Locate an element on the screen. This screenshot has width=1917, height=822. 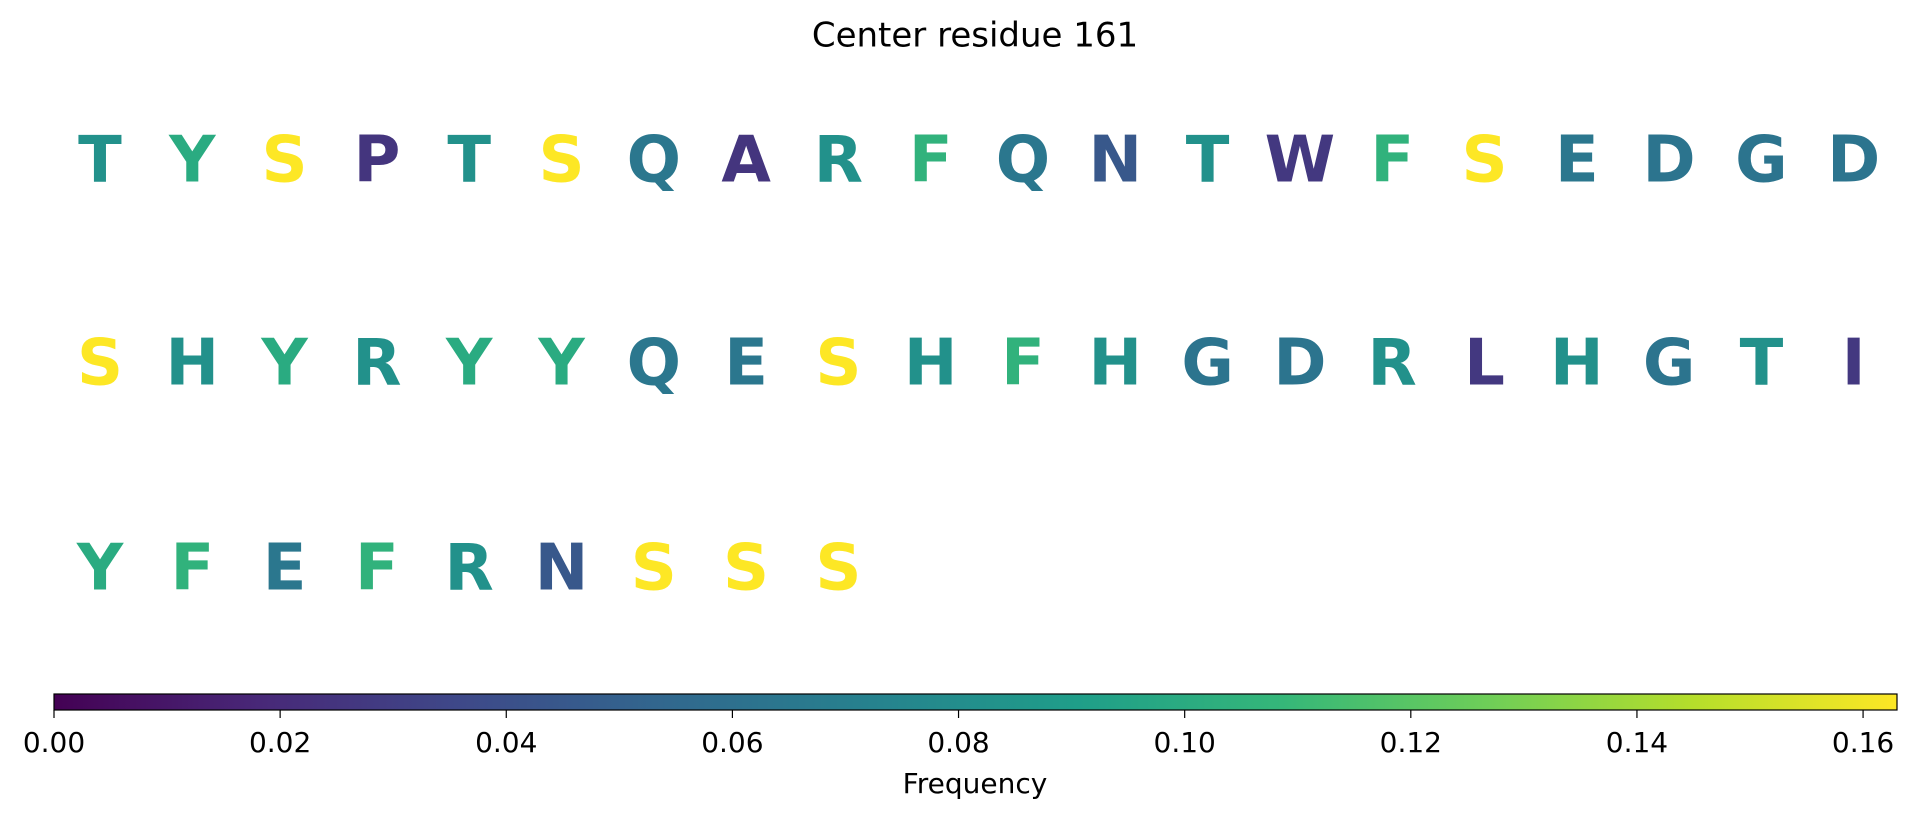
colorbar-tick-label: 0.12 is located at coordinates (1411, 742).